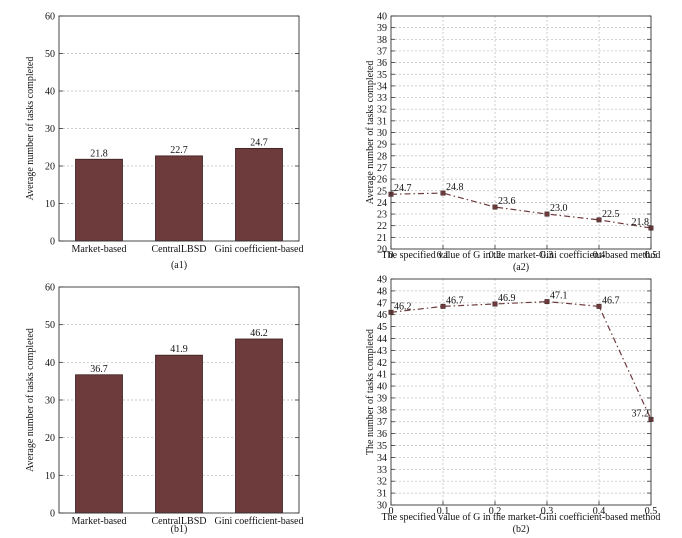 Image resolution: width=682 pixels, height=538 pixels. Describe the element at coordinates (611, 214) in the screenshot. I see `data-label: 22.5` at that location.